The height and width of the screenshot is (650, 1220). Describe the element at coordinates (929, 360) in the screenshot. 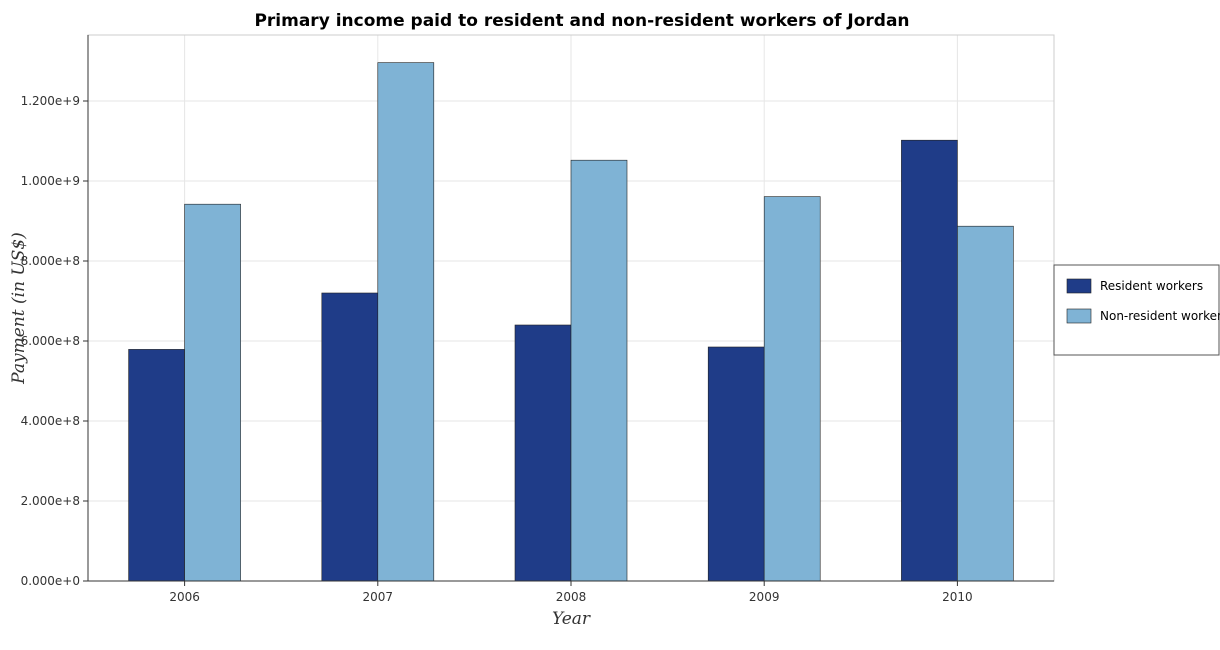

I see `bar-resident-2010` at that location.